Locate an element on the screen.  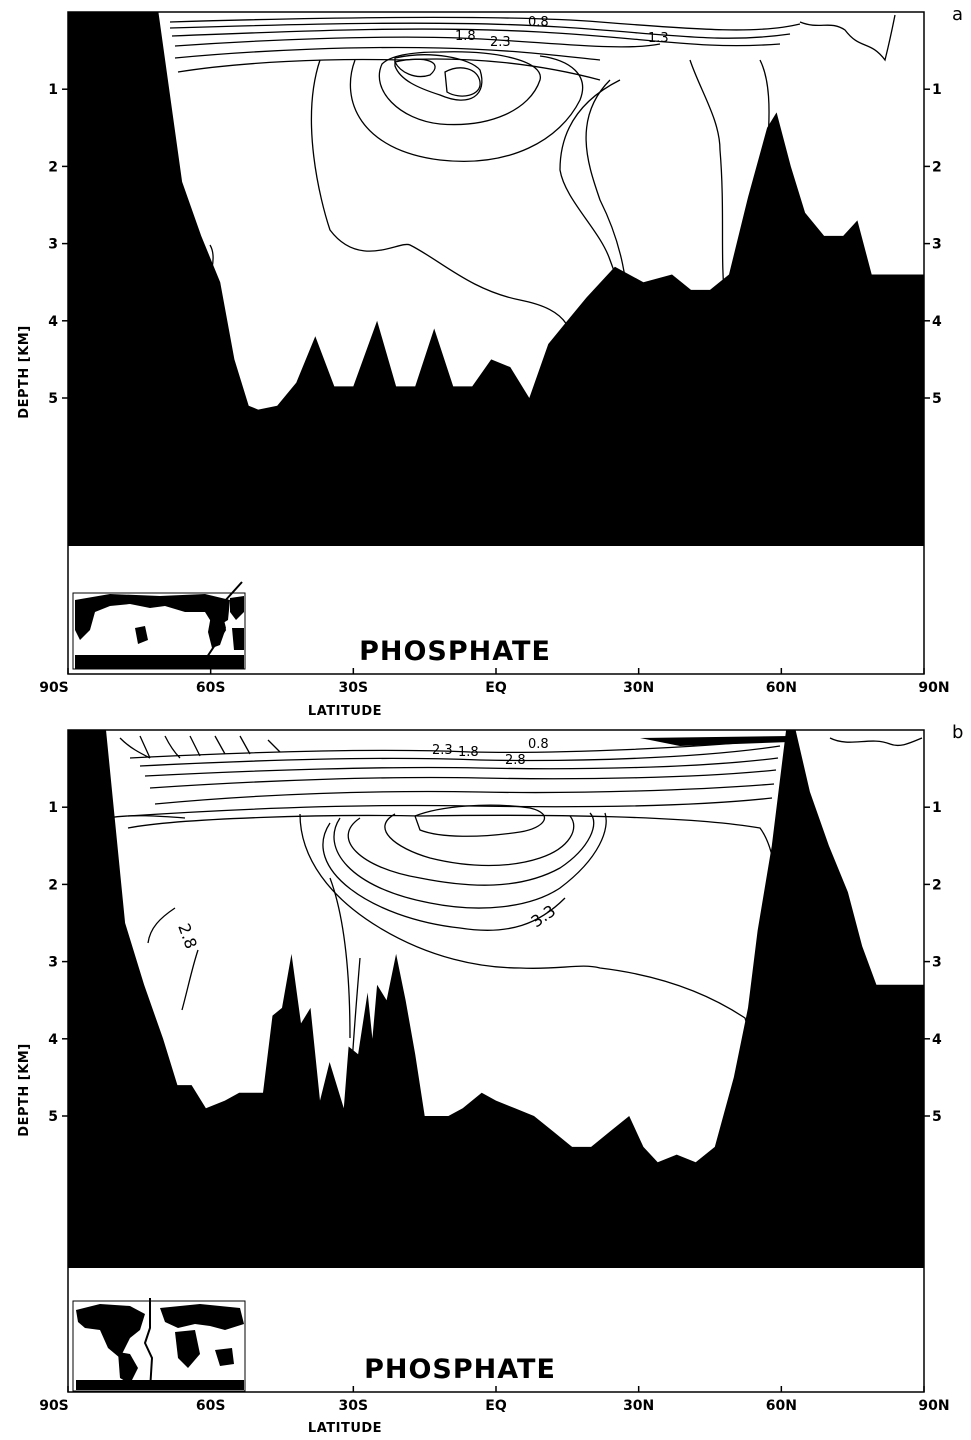
contour-label: 2.8 is located at coordinates (515, 760).